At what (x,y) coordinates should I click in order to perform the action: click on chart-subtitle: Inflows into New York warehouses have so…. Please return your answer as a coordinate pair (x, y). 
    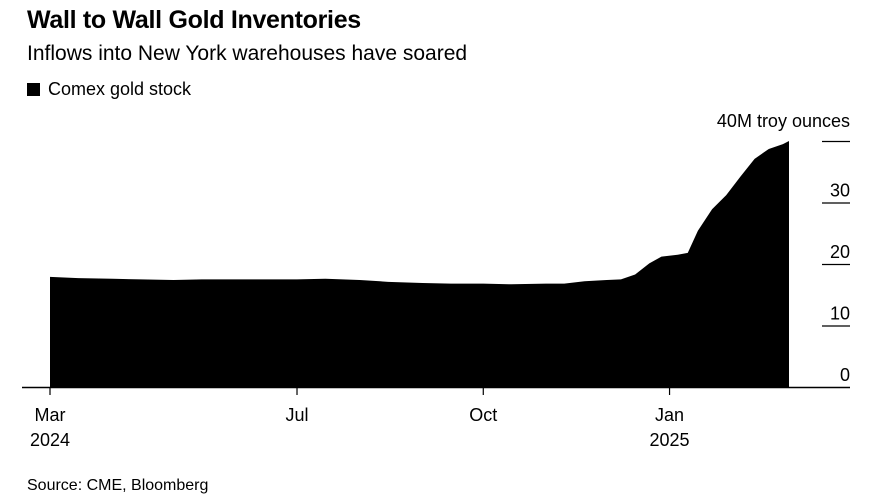
    Looking at the image, I should click on (247, 53).